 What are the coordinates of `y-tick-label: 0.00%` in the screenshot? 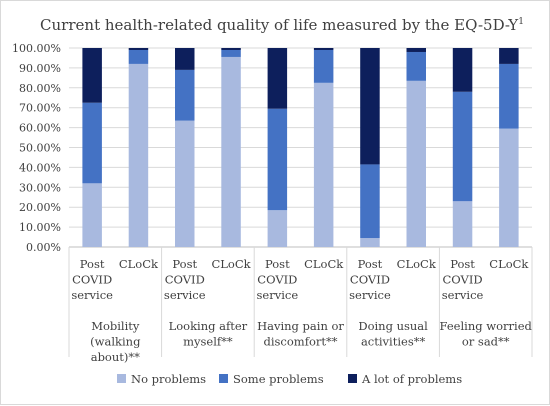 It's located at (43, 247).